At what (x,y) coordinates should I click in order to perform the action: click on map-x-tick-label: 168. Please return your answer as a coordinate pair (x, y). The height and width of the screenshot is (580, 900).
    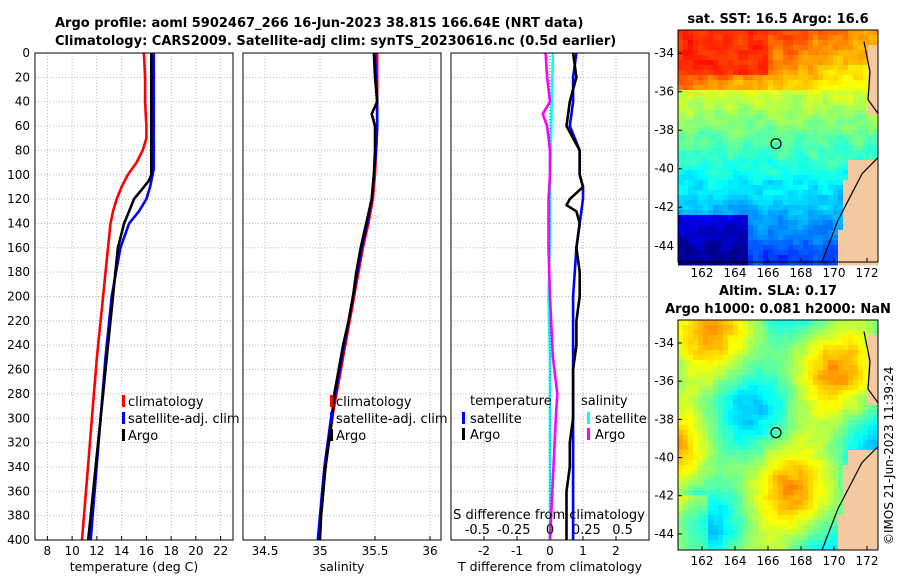
    Looking at the image, I should click on (801, 561).